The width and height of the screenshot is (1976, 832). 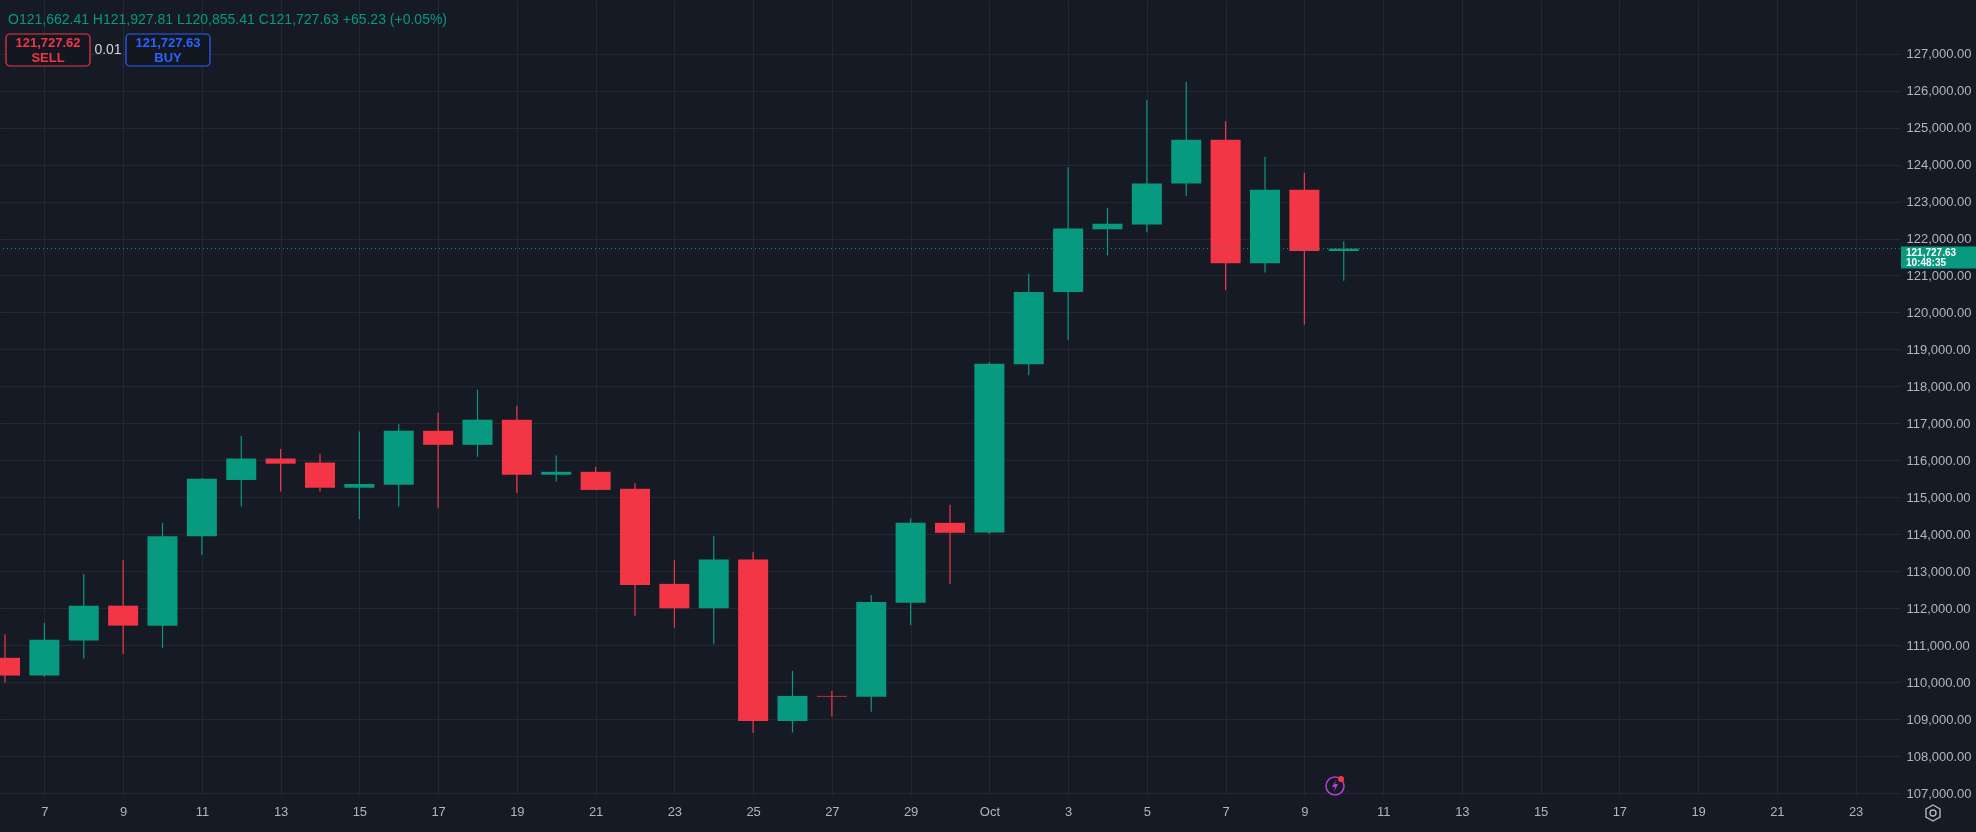 What do you see at coordinates (1938, 682) in the screenshot?
I see `y-tick-label: 110,000.00` at bounding box center [1938, 682].